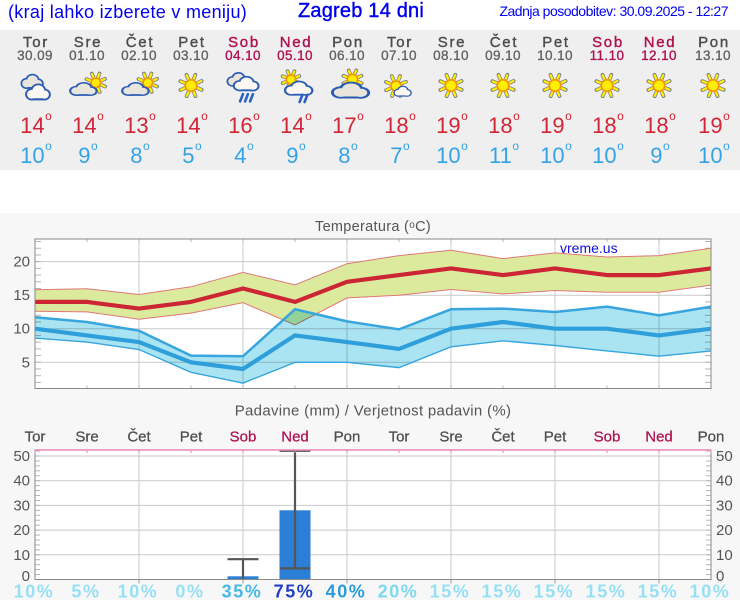 Image resolution: width=740 pixels, height=600 pixels. Describe the element at coordinates (398, 591) in the screenshot. I see `svg-text: 20%` at that location.